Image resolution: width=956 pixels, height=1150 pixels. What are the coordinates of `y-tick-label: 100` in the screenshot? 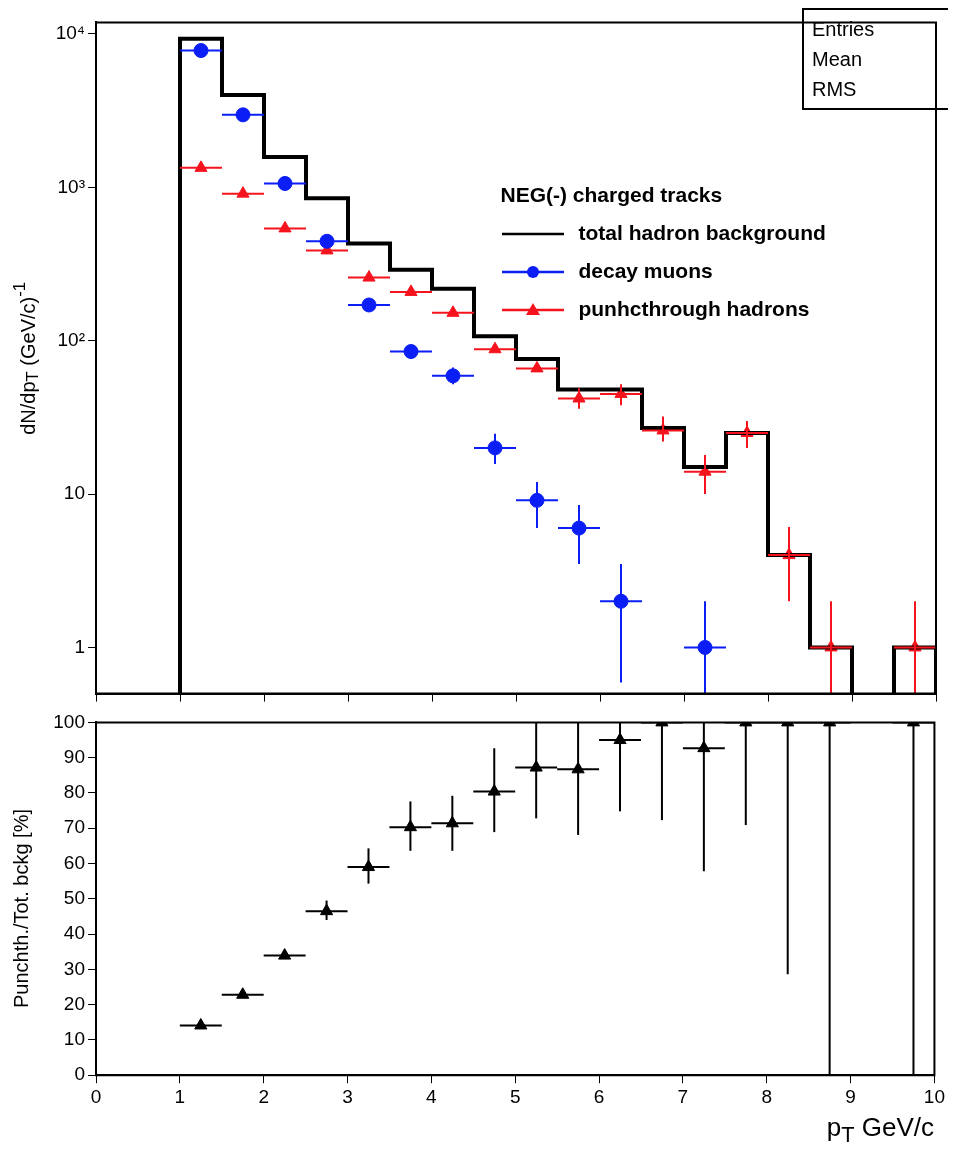 It's located at (69, 721).